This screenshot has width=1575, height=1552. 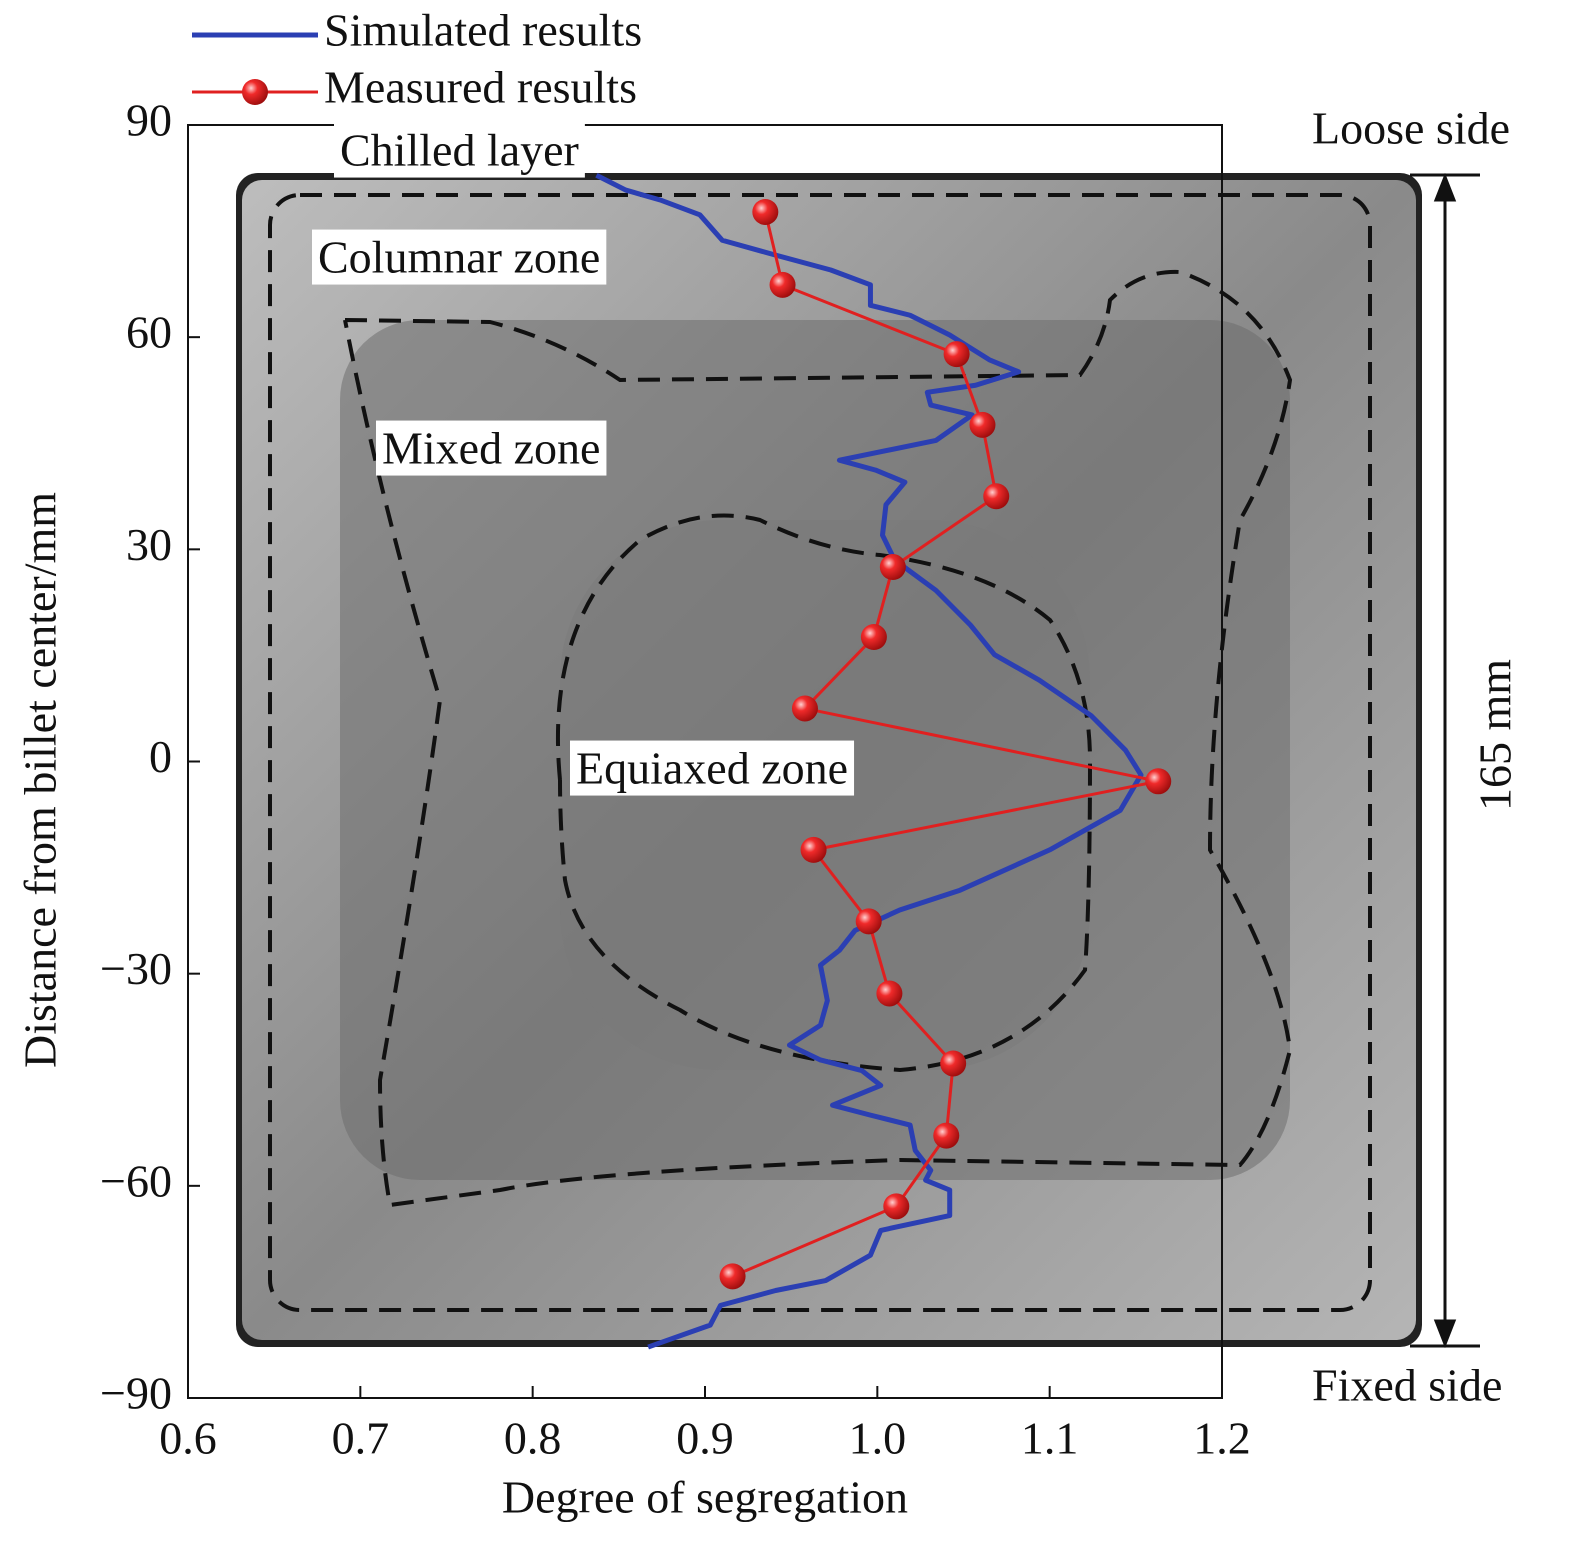 What do you see at coordinates (136, 1180) in the screenshot?
I see `y-tick-label: −60` at bounding box center [136, 1180].